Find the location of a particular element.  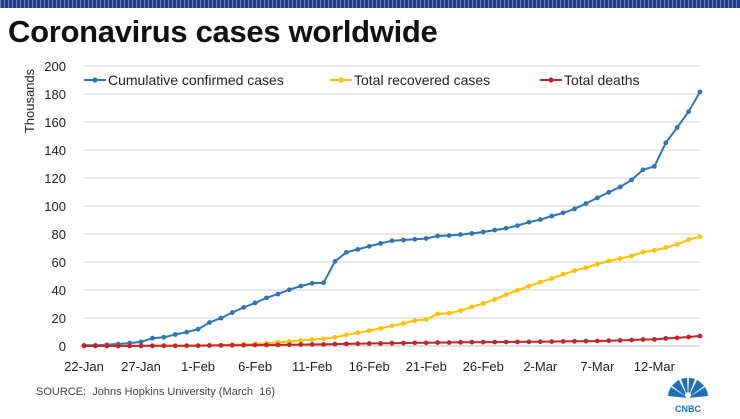

legend-label: Total deaths is located at coordinates (602, 80).